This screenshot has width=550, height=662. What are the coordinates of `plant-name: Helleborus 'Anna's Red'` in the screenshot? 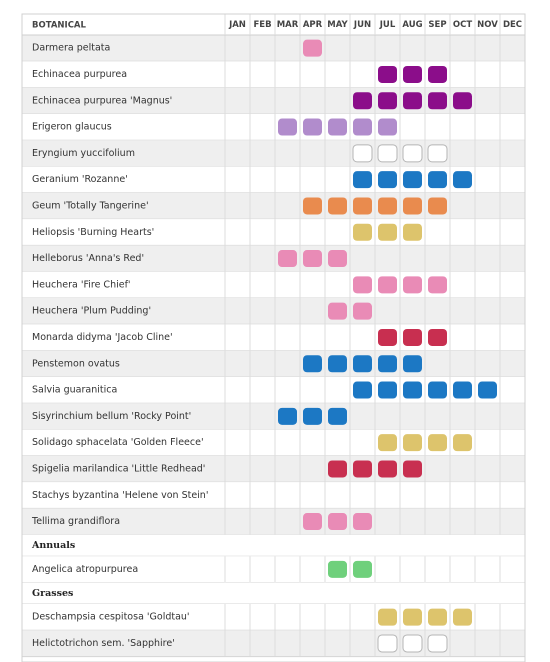 It's located at (88, 258).